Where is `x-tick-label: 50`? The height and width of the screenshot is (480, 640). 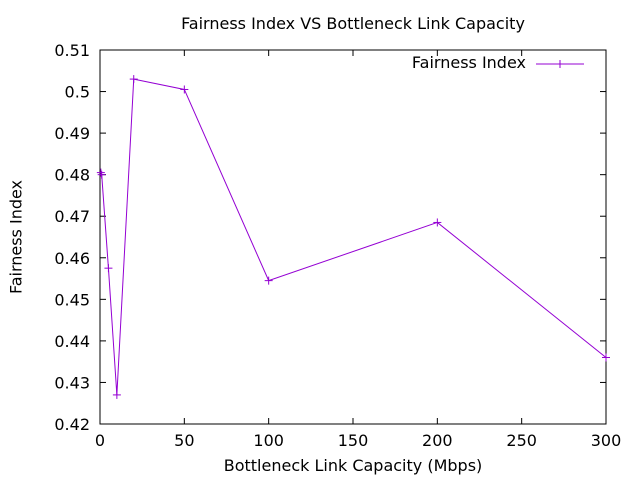 x-tick-label: 50 is located at coordinates (184, 440).